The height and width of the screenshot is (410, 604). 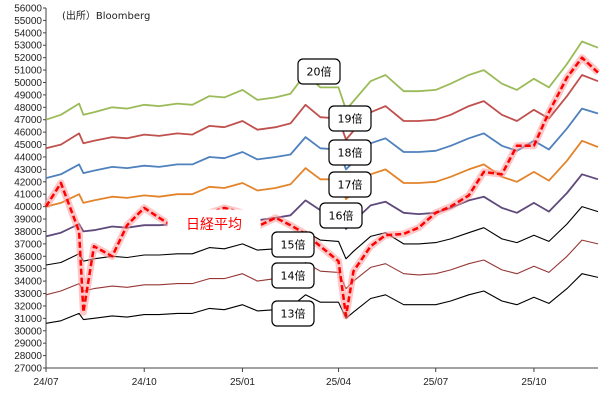 I want to click on series-label-text: 18倍, so click(x=350, y=153).